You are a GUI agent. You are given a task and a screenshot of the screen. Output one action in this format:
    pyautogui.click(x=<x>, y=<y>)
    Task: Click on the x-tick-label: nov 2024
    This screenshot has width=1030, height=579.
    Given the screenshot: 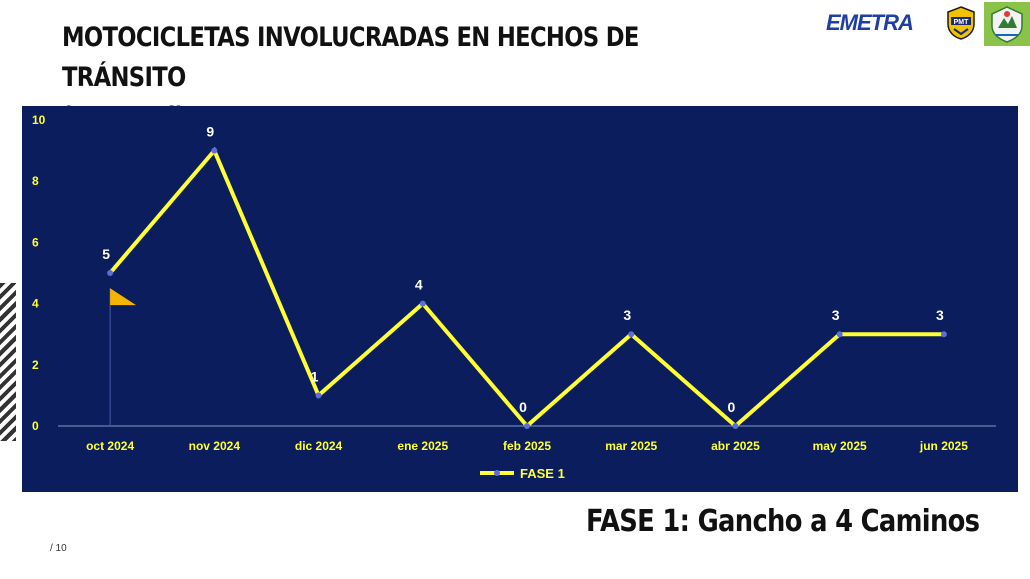 What is the action you would take?
    pyautogui.click(x=215, y=446)
    